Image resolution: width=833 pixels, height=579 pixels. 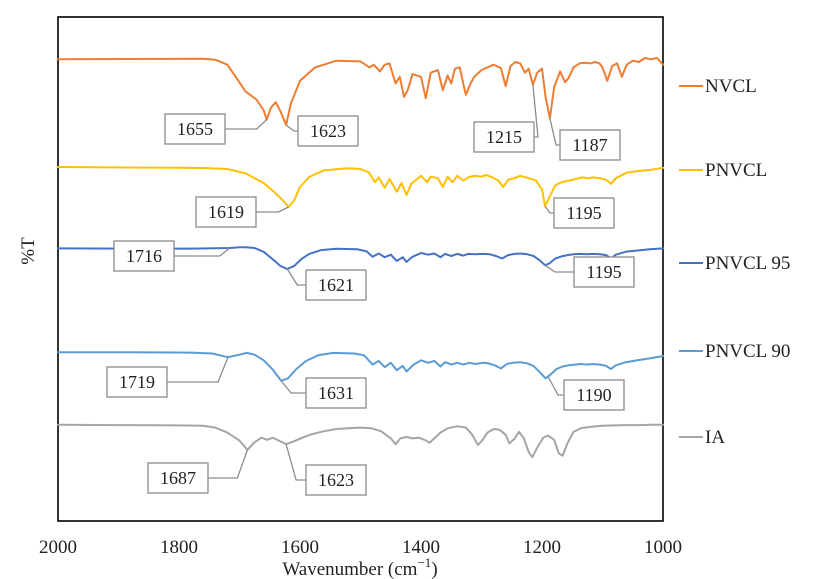 I want to click on annotation-ia-1687-box, so click(x=178, y=478).